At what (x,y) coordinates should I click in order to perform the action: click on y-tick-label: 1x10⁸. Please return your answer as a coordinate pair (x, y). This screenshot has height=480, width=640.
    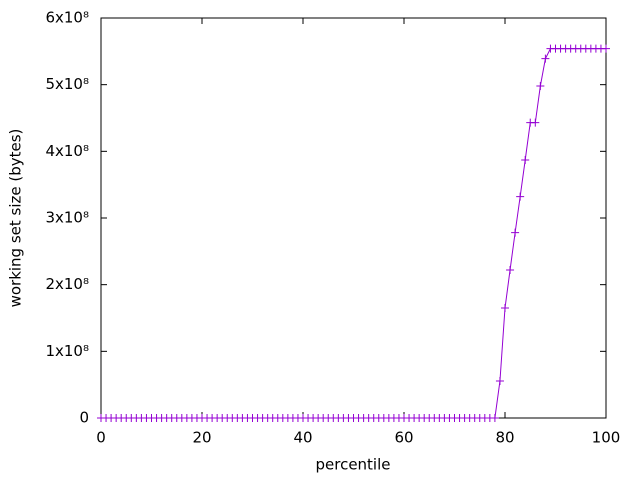
    Looking at the image, I should click on (67, 351).